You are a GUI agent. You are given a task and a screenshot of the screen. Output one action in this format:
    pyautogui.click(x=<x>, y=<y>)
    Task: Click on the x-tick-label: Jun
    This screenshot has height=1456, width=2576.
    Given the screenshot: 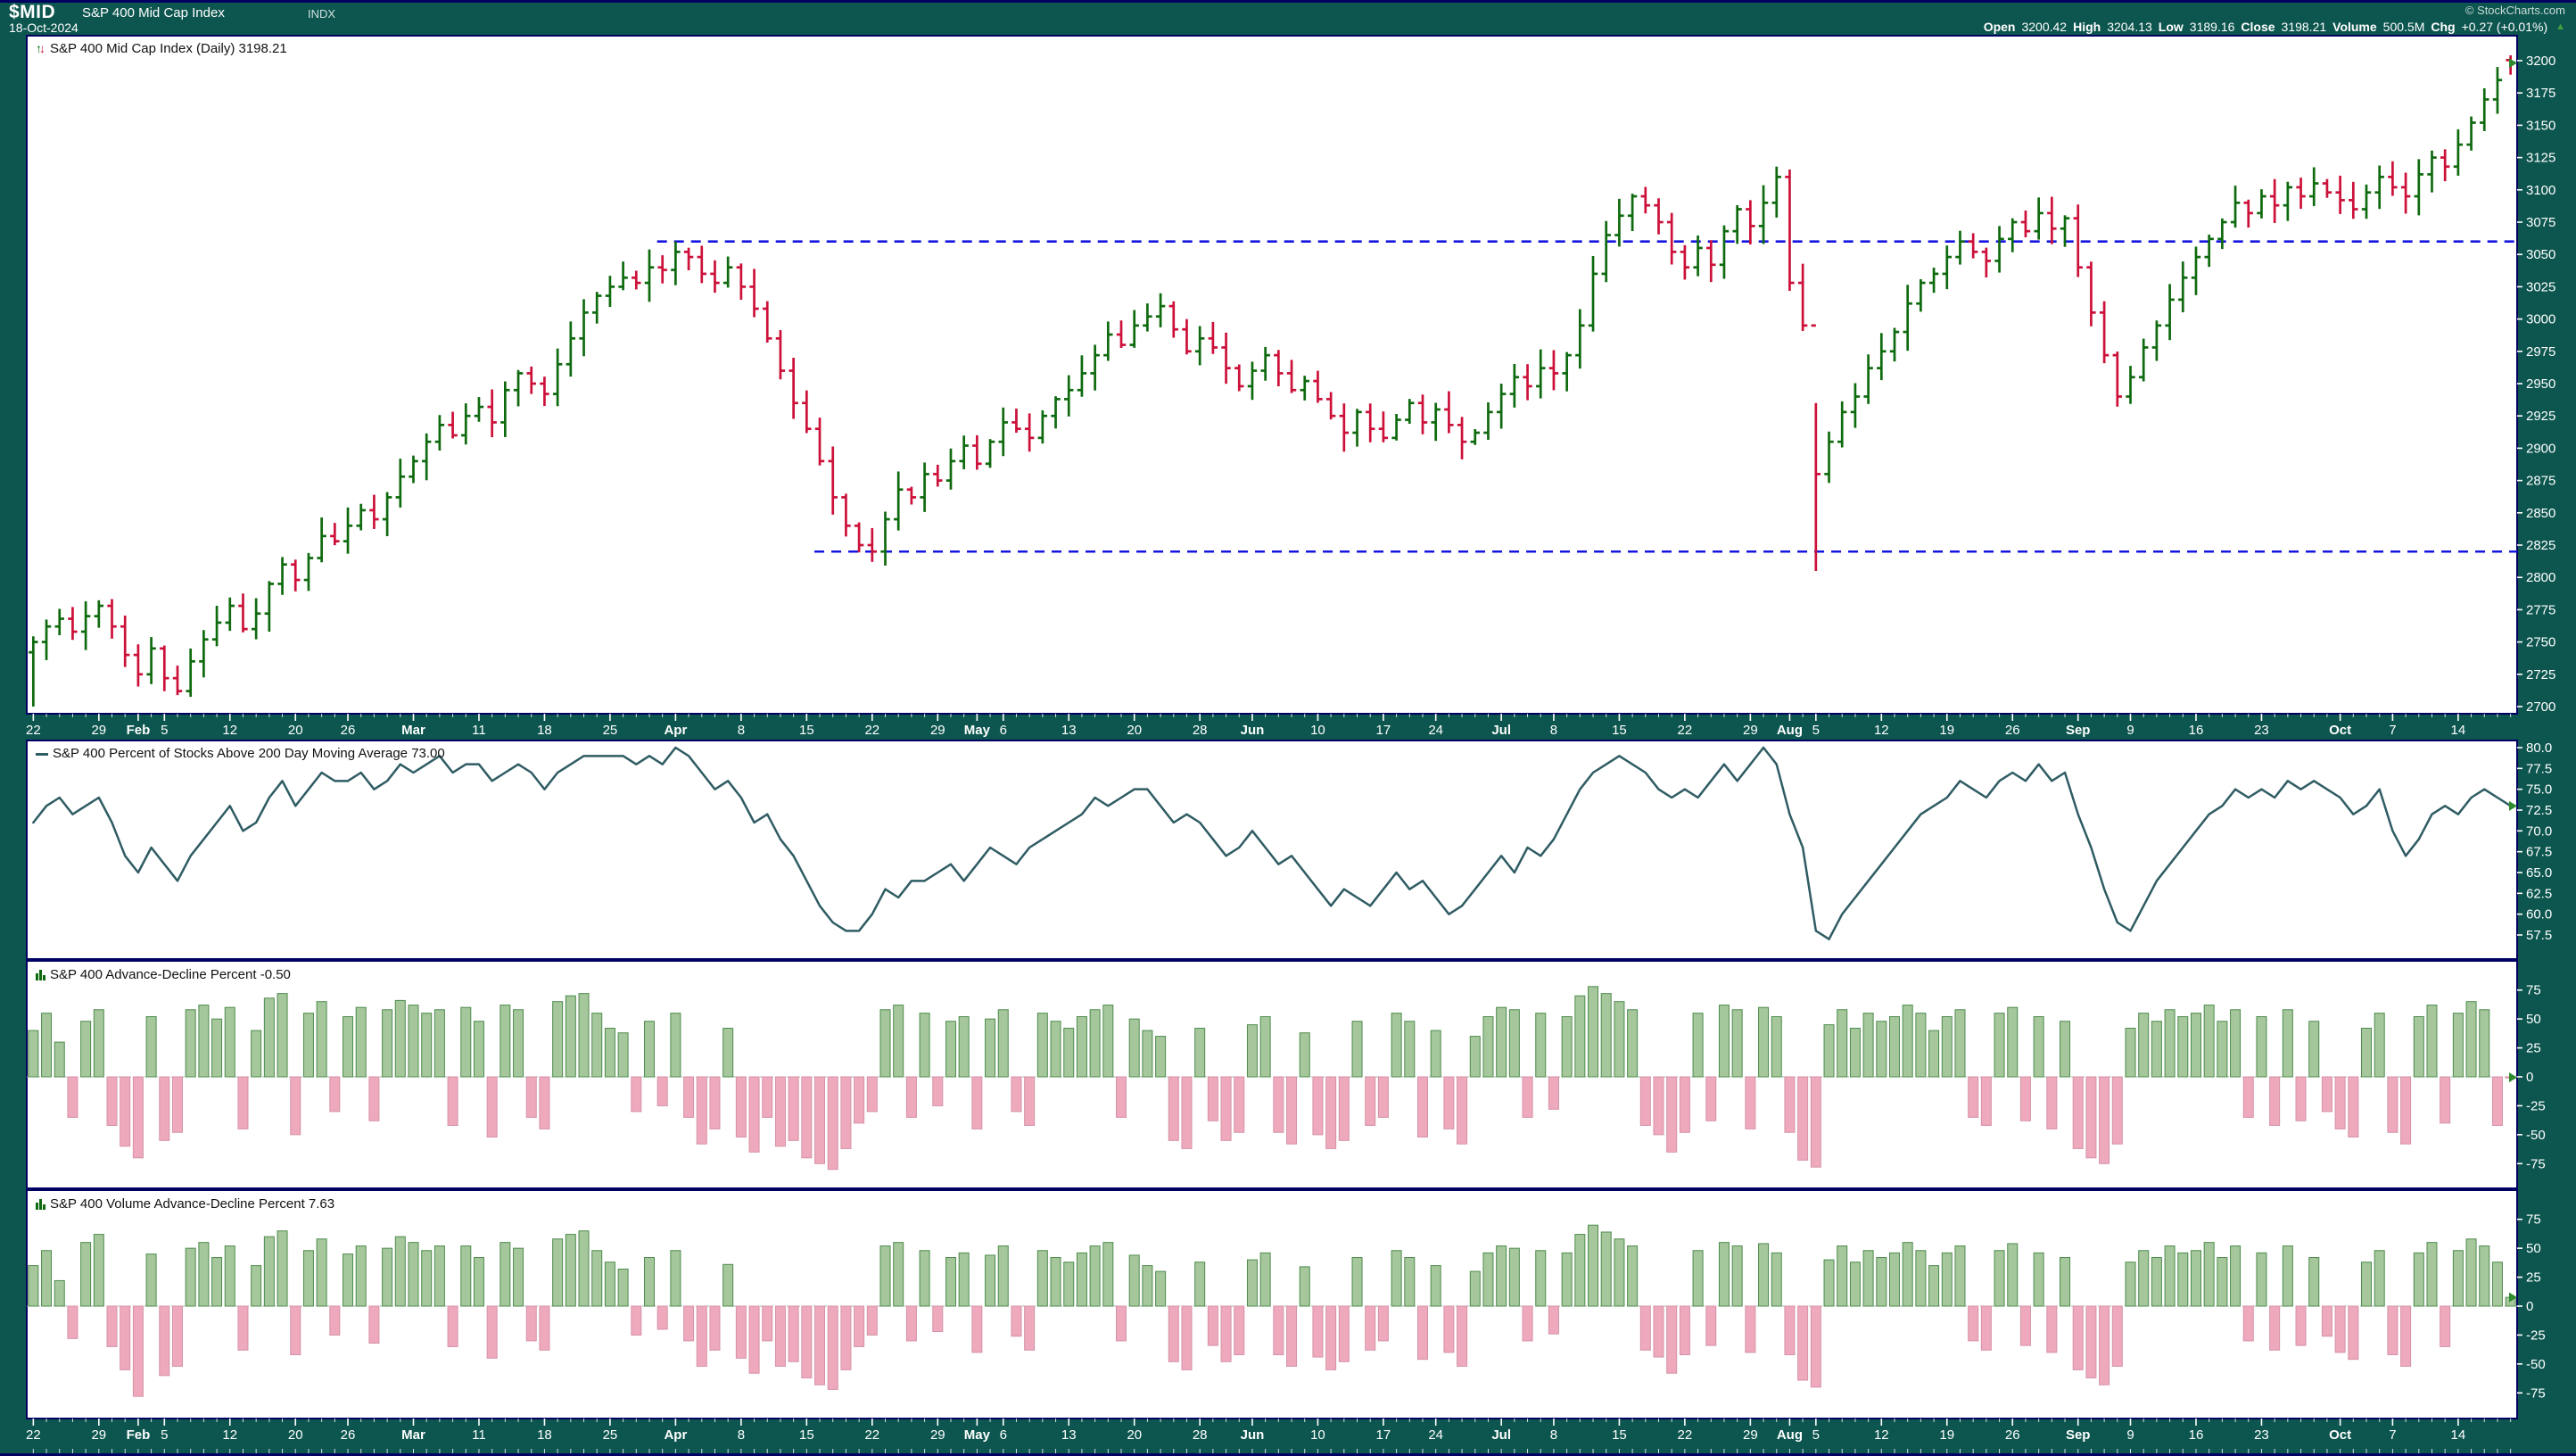 What is the action you would take?
    pyautogui.click(x=1253, y=731)
    